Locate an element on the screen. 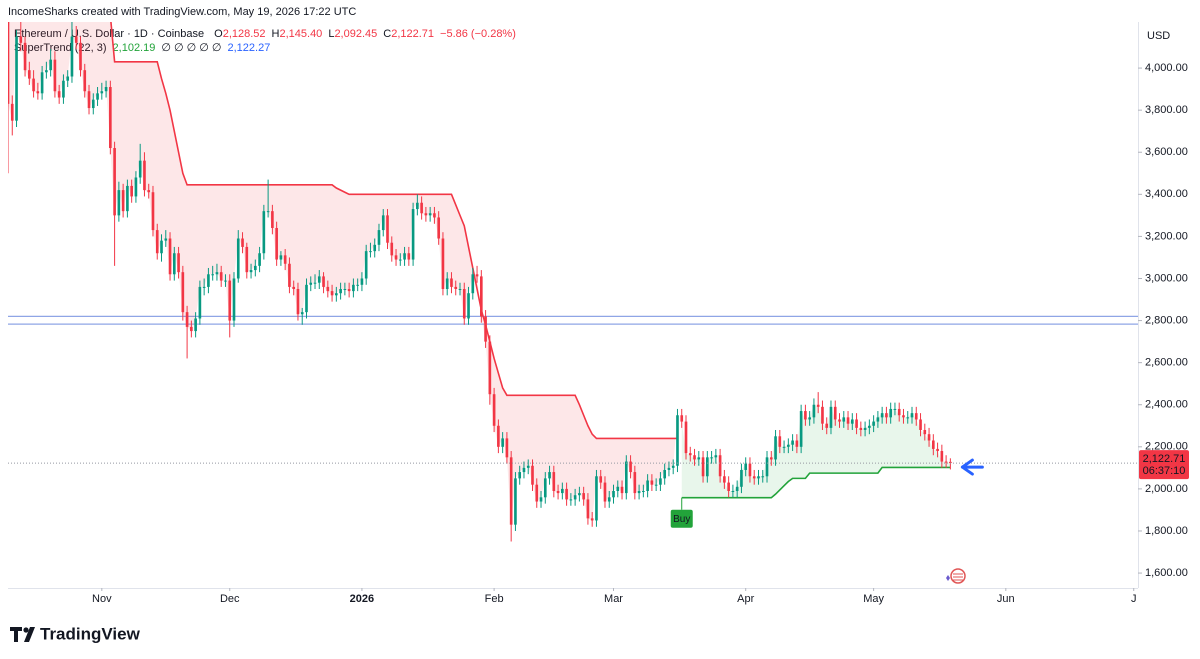  y-tick-label: 4,000.00 is located at coordinates (1166, 68).